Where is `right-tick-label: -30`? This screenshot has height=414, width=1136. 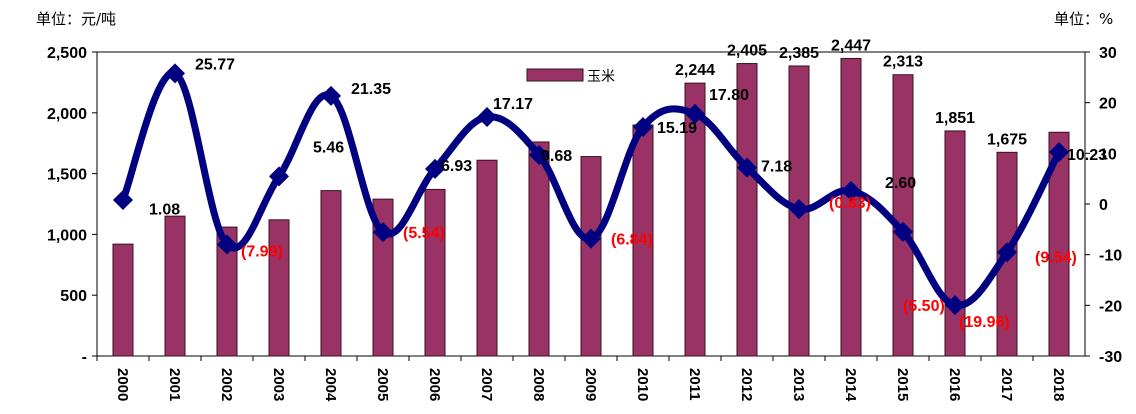
right-tick-label: -30 is located at coordinates (1110, 357).